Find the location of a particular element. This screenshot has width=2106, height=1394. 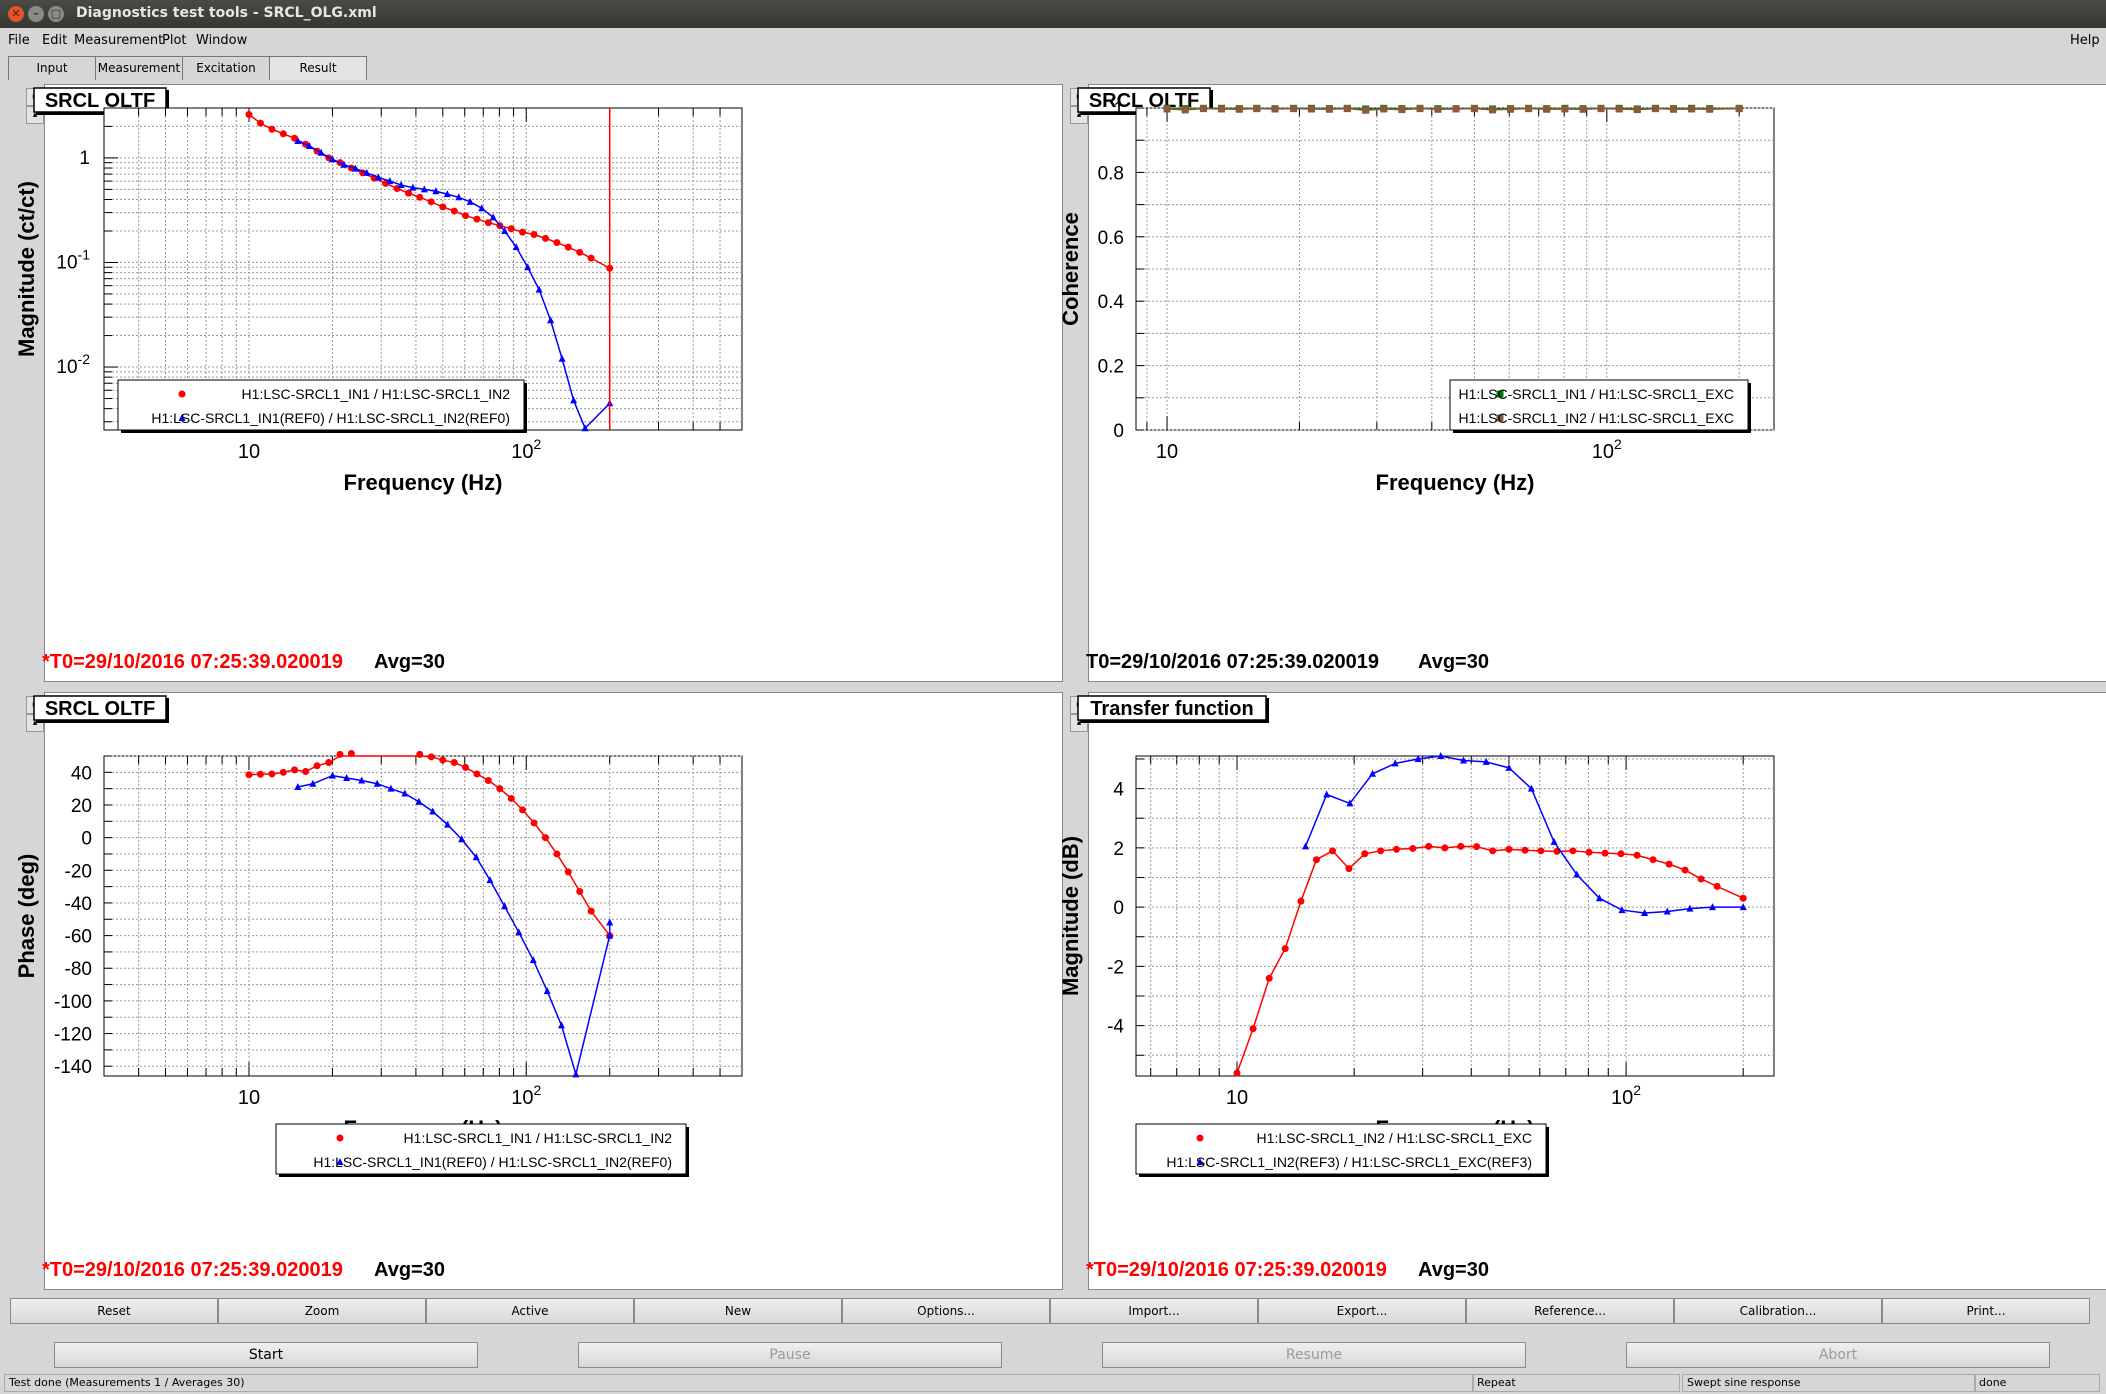

menu-edit: Edit is located at coordinates (55, 40).